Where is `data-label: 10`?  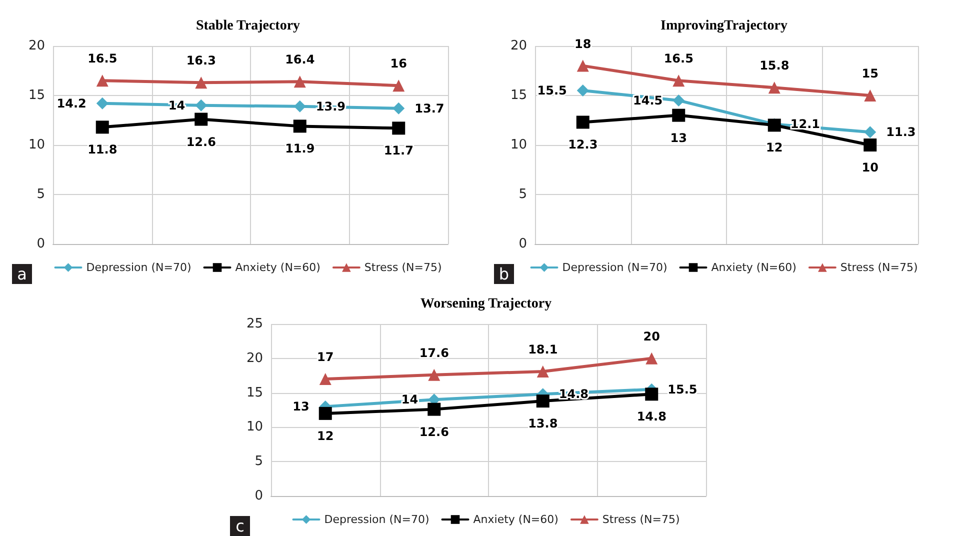
data-label: 10 is located at coordinates (870, 167).